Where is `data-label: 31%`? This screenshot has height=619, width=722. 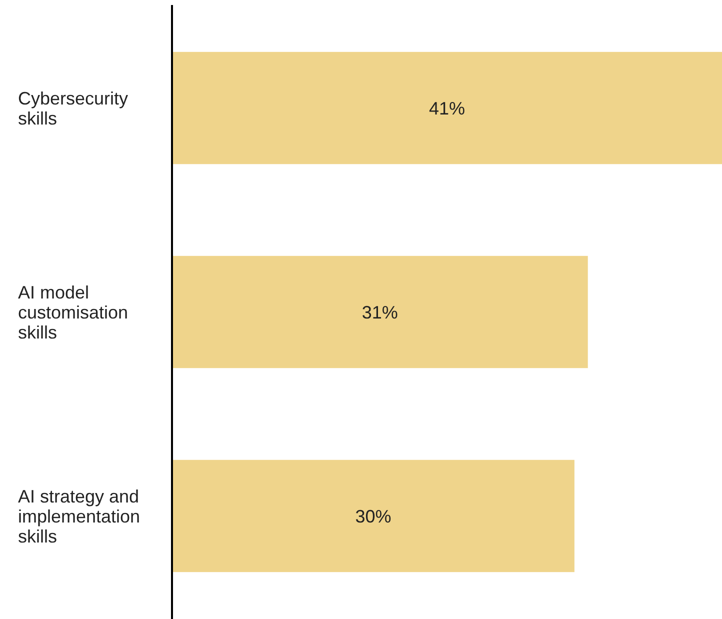
data-label: 31% is located at coordinates (380, 312).